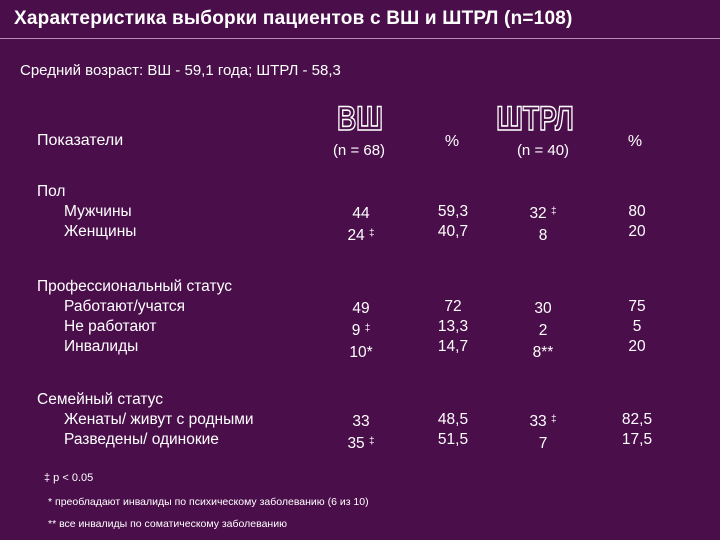 This screenshot has height=540, width=720. Describe the element at coordinates (361, 443) in the screenshot. I see `cell: 35 ‡` at that location.